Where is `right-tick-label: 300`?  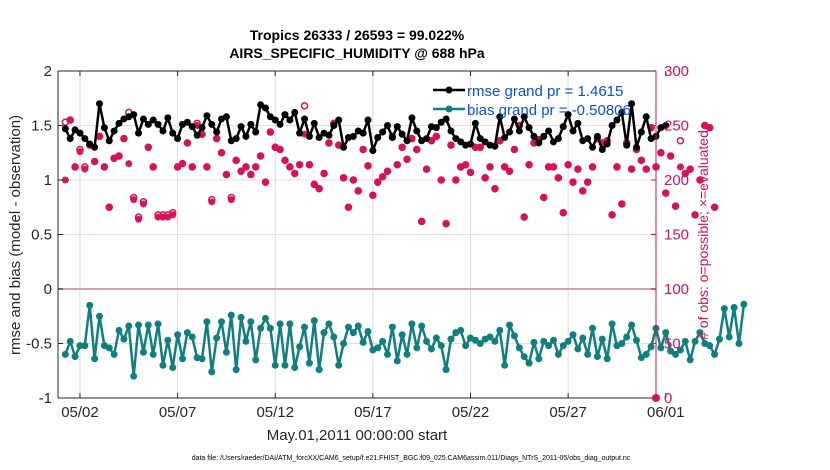 right-tick-label: 300 is located at coordinates (676, 71).